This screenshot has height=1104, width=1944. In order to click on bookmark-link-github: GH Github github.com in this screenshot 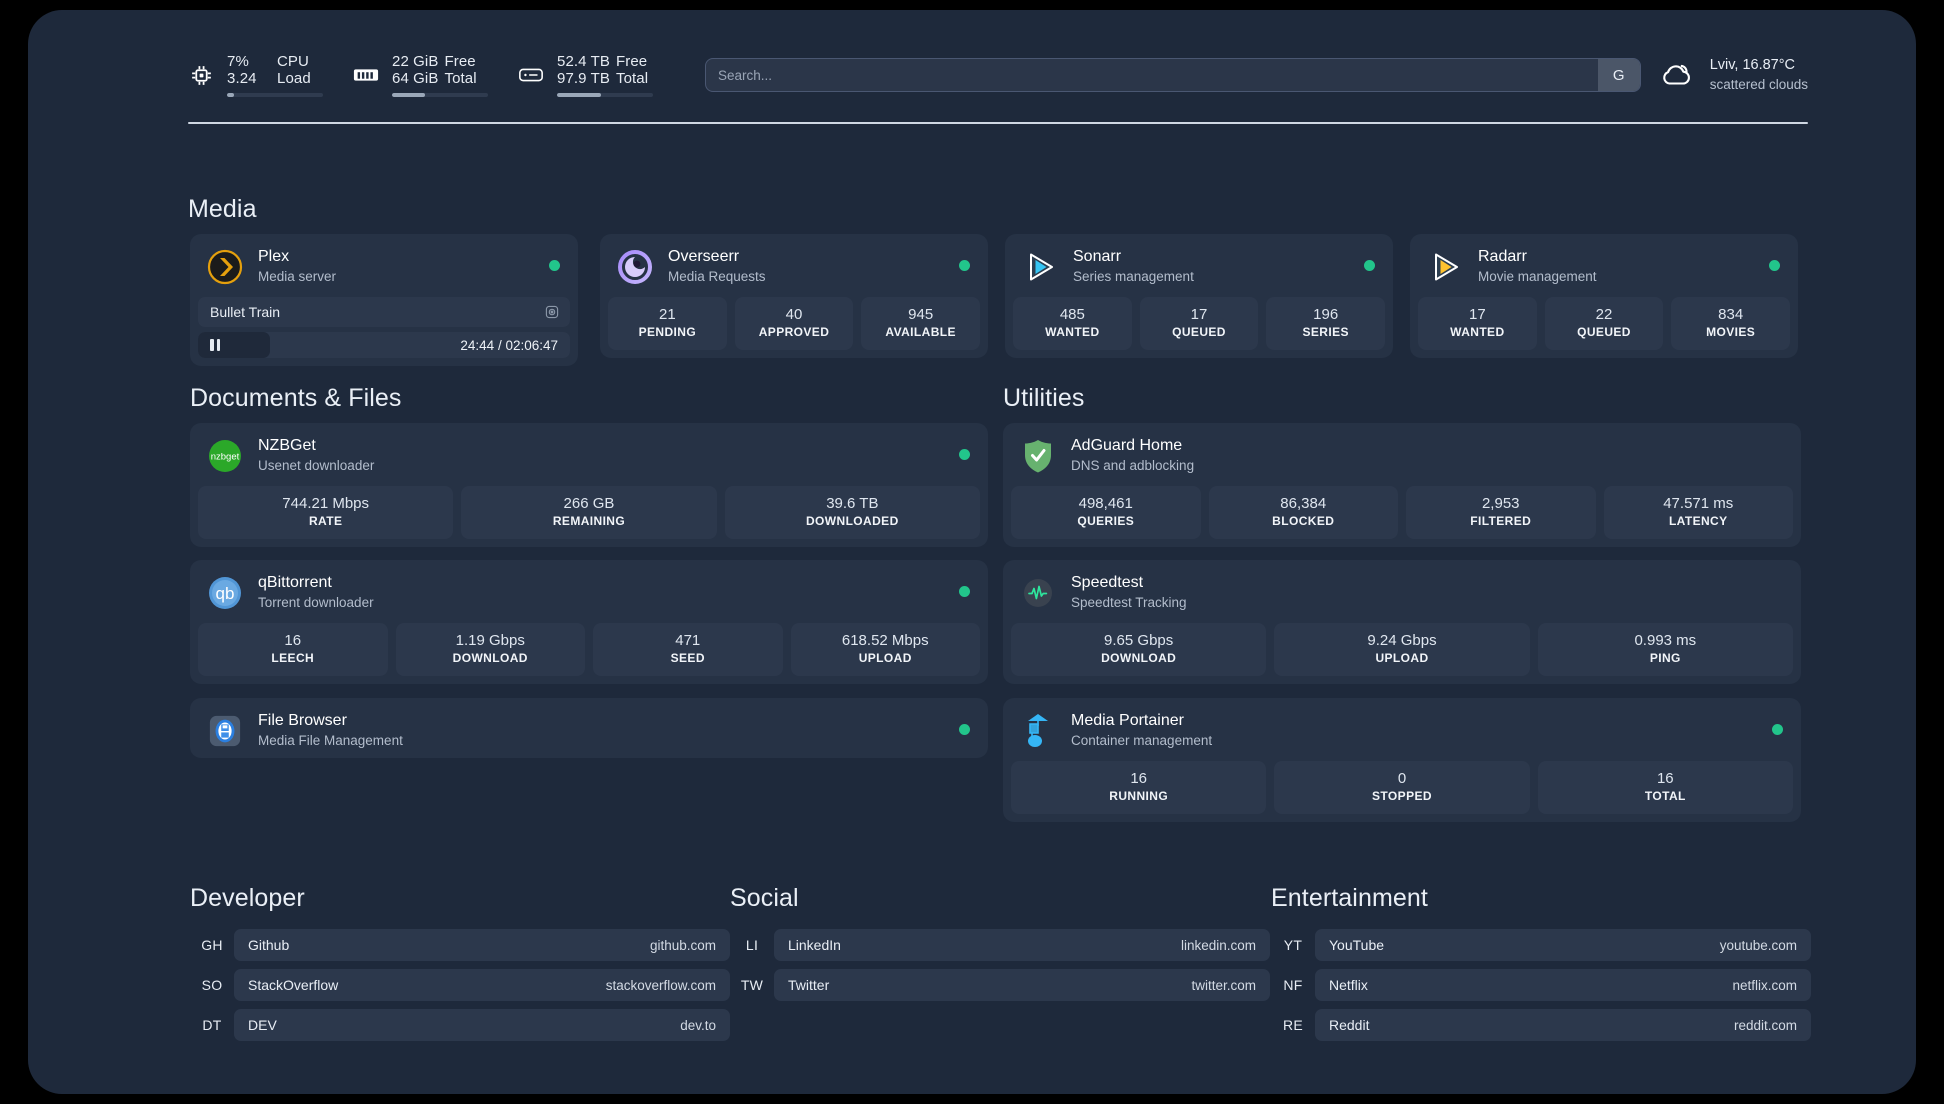, I will do `click(460, 945)`.